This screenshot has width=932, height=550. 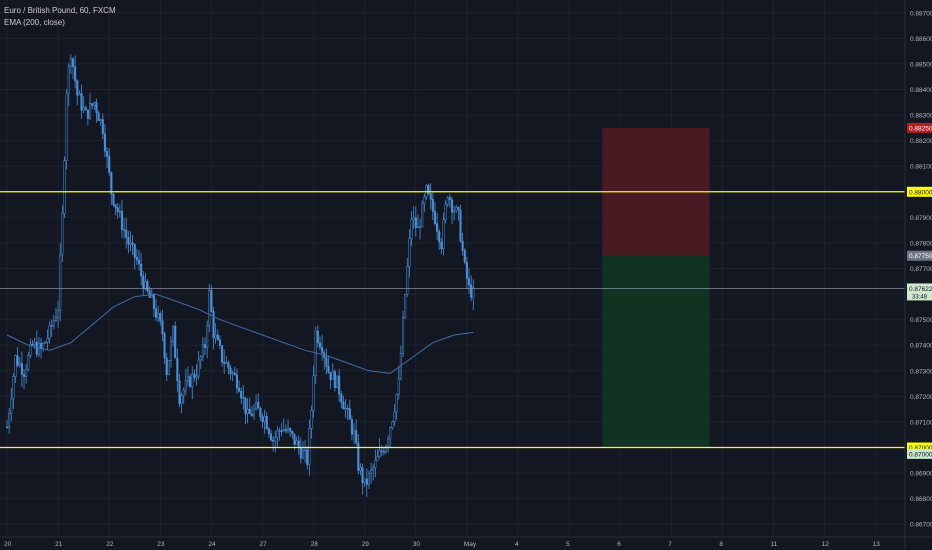 What do you see at coordinates (264, 544) in the screenshot?
I see `time-axis-label: 27` at bounding box center [264, 544].